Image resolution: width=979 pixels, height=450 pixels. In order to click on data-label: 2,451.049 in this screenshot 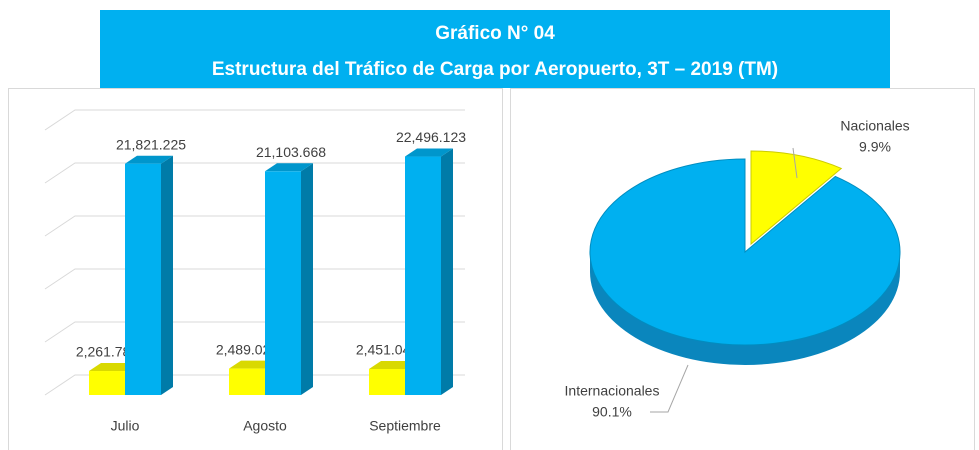, I will do `click(387, 350)`.